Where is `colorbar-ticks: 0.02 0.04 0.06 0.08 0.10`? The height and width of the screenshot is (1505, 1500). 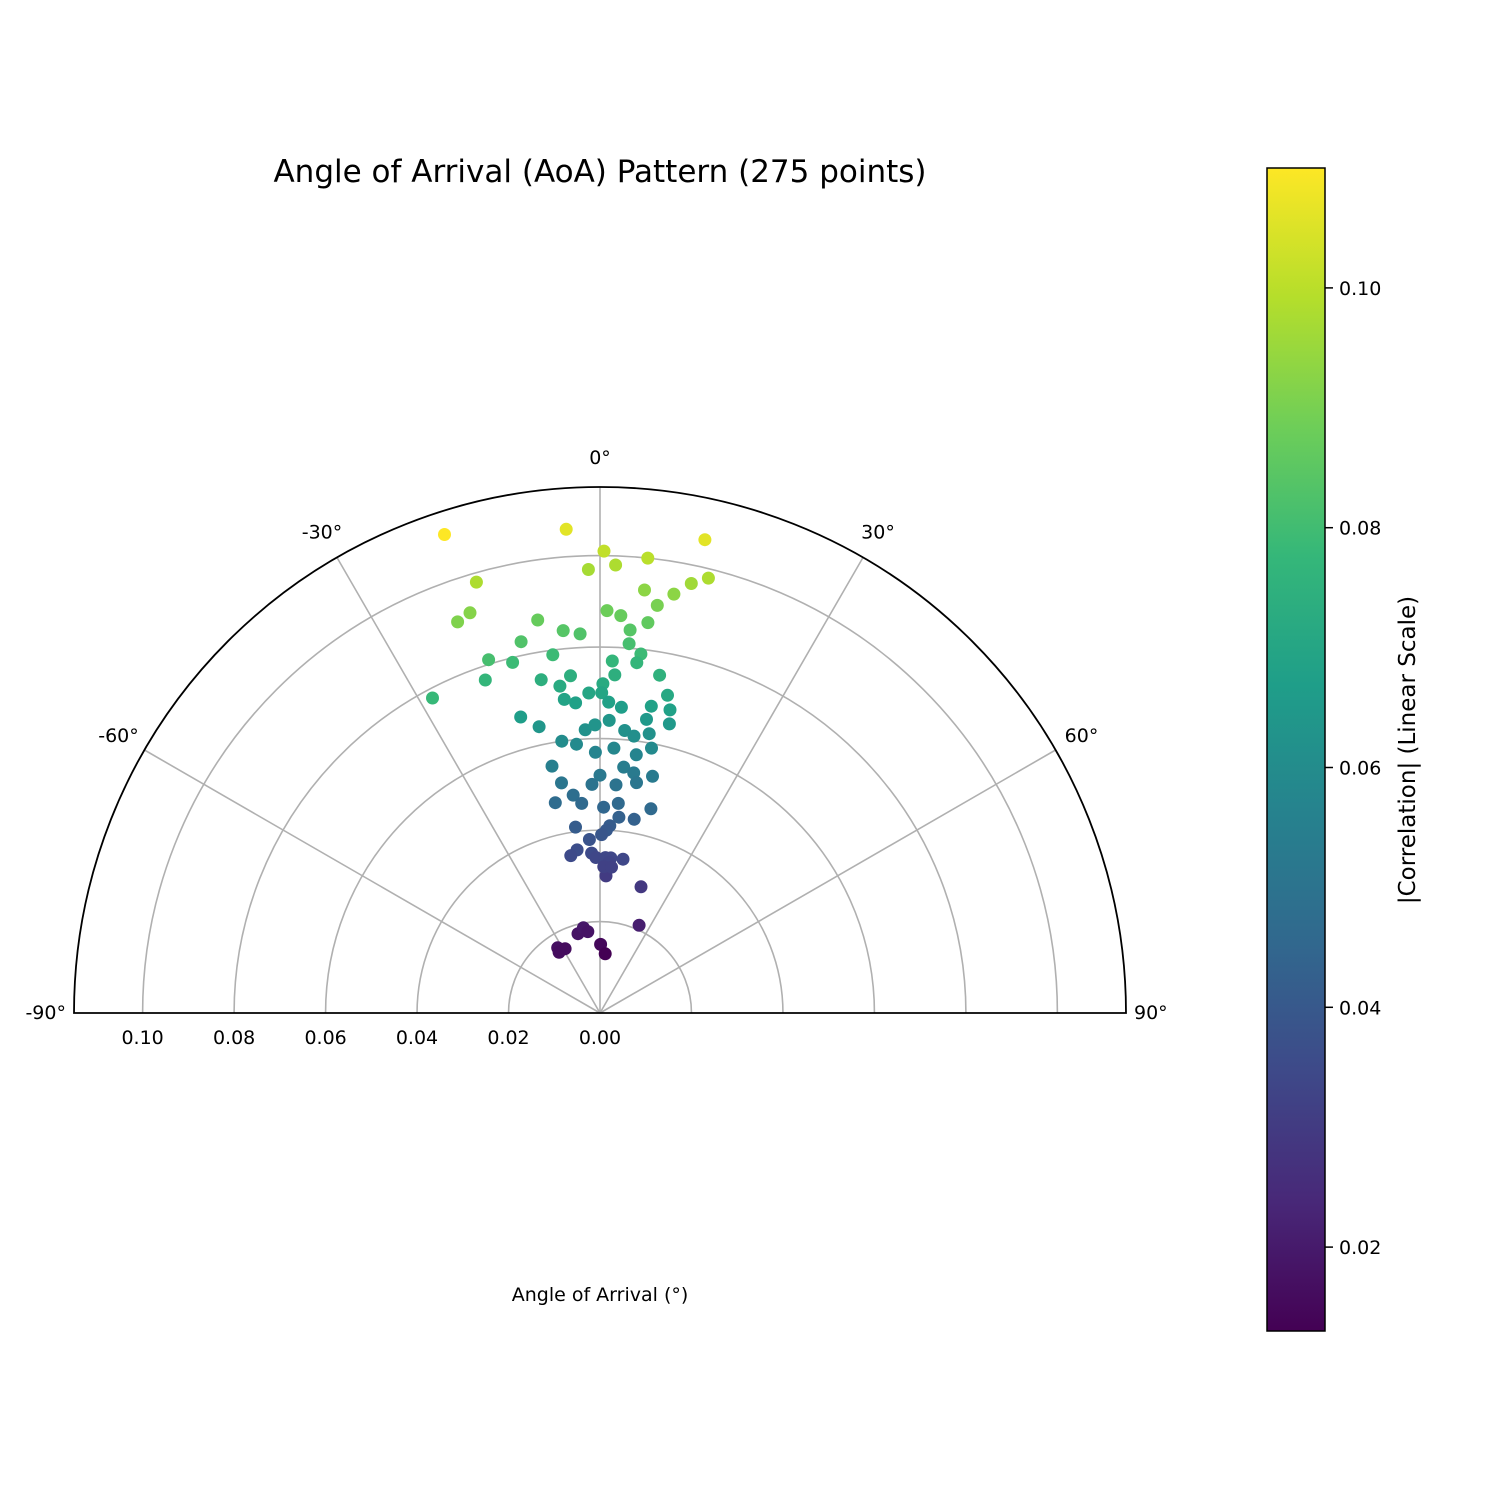
colorbar-ticks: 0.02 0.04 0.06 0.08 0.10 is located at coordinates (1353, 768).